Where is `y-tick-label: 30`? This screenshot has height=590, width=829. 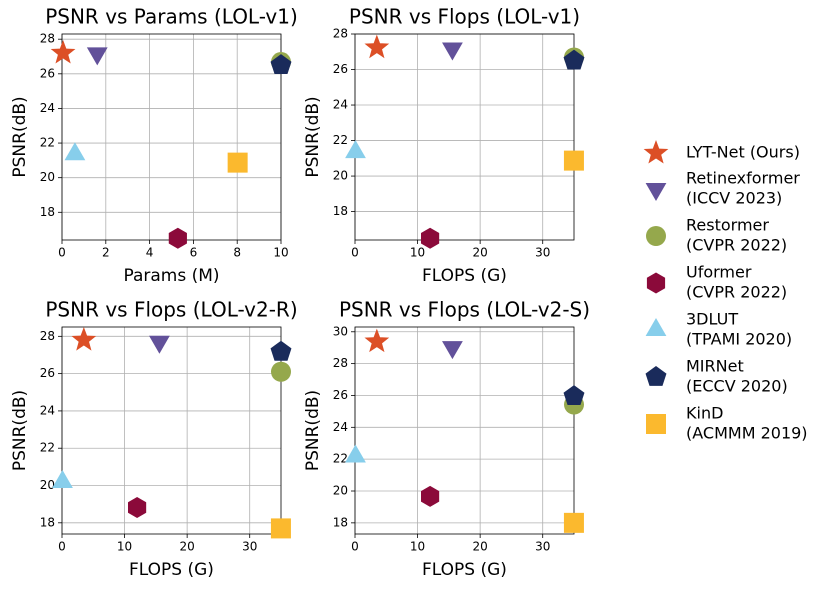
y-tick-label: 30 is located at coordinates (340, 331).